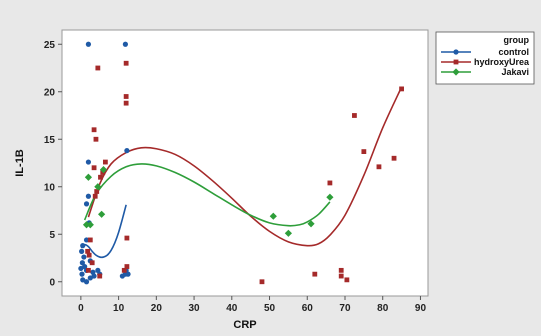 The image size is (541, 336). What do you see at coordinates (50, 92) in the screenshot?
I see `y-tick-label: 20` at bounding box center [50, 92].